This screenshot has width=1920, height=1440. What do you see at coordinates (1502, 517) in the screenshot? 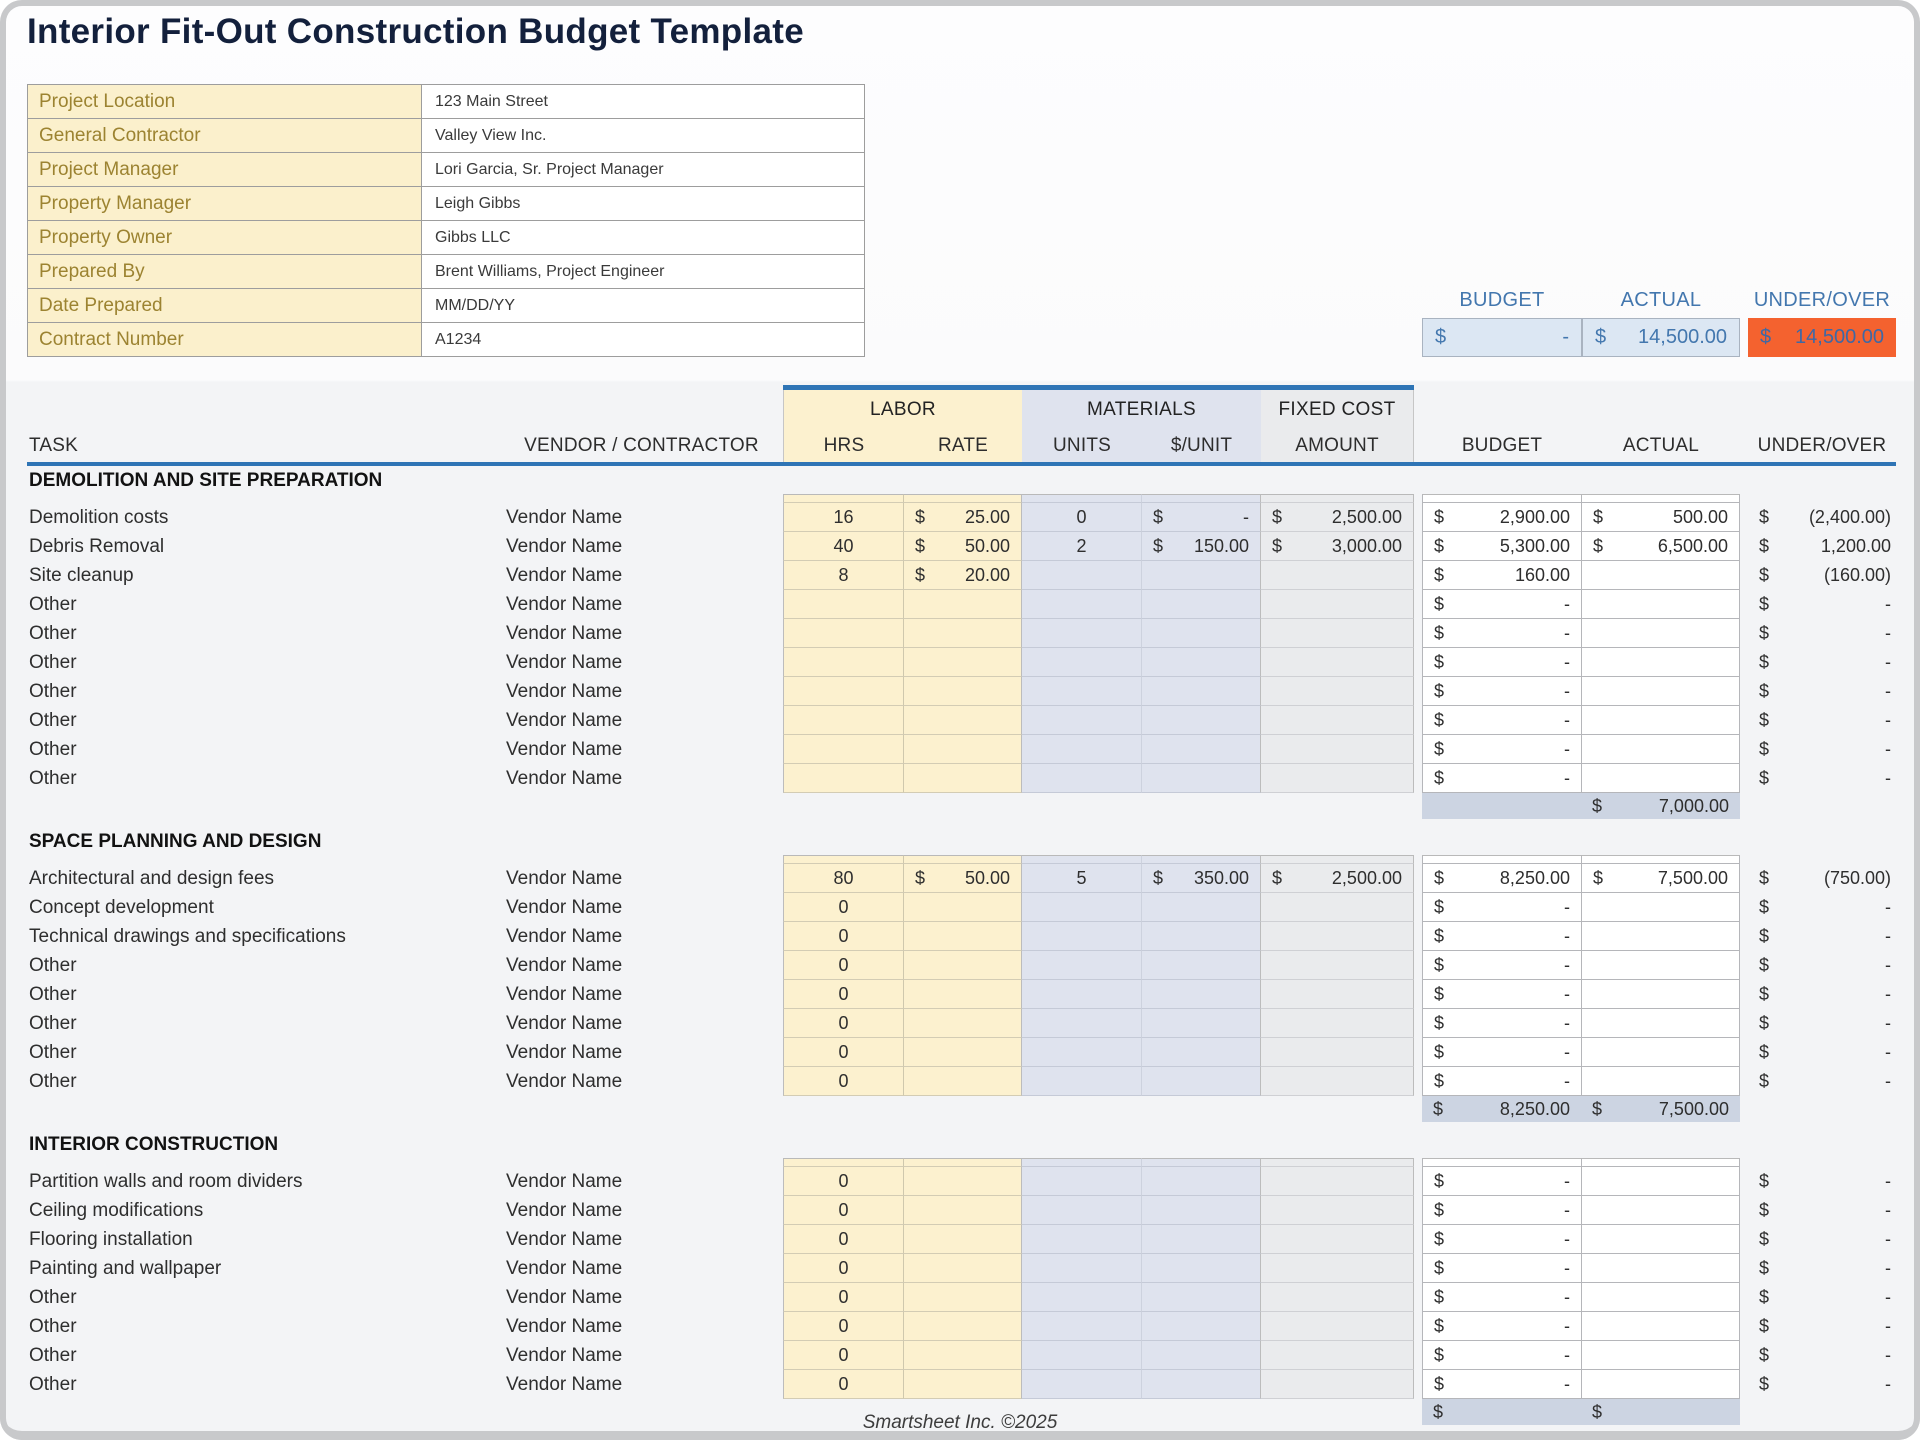
I see `budget-cell: $2,900.00` at bounding box center [1502, 517].